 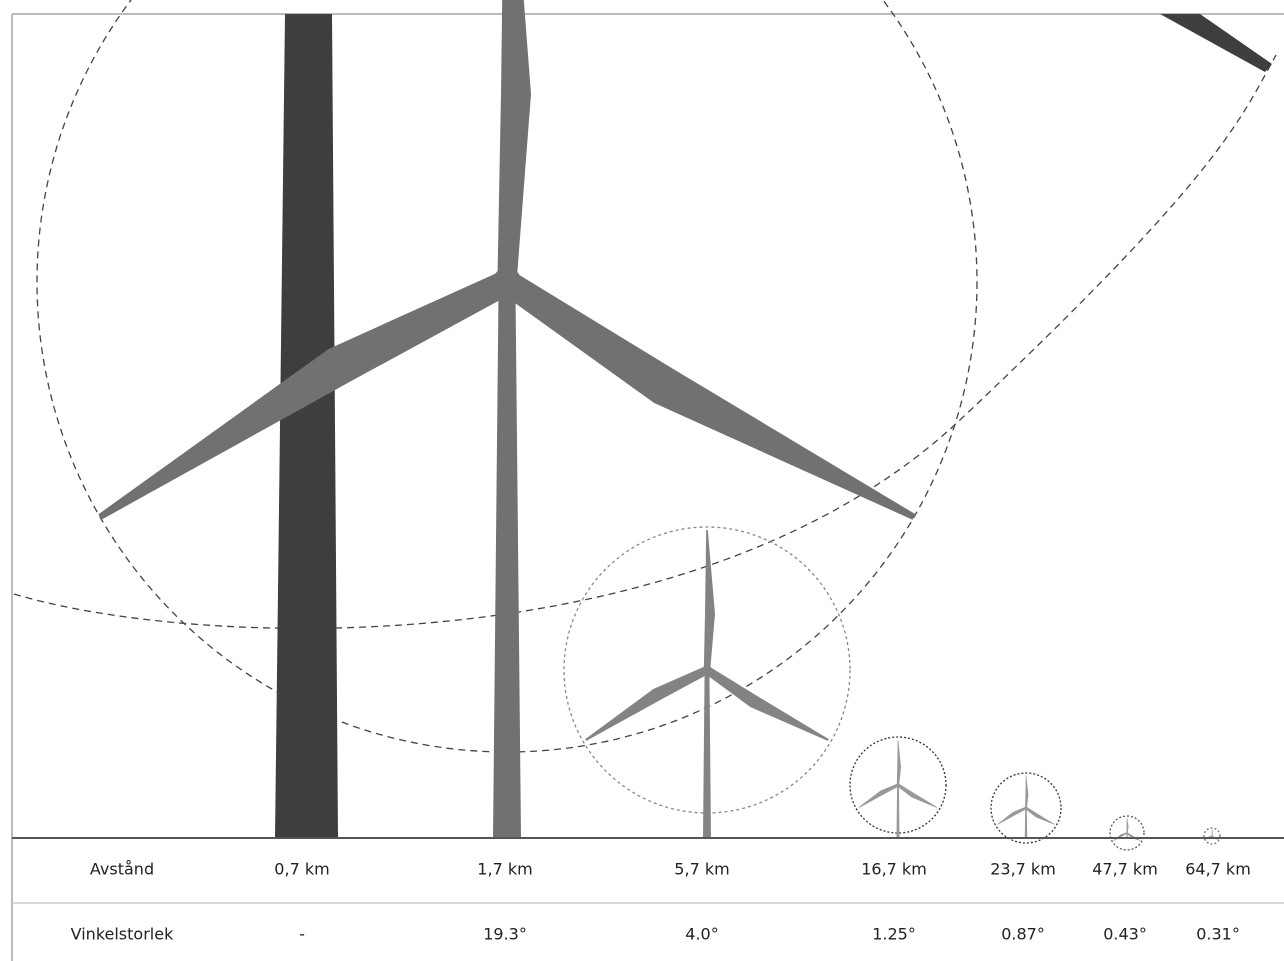 What do you see at coordinates (701, 934) in the screenshot?
I see `cell: 4.0°` at bounding box center [701, 934].